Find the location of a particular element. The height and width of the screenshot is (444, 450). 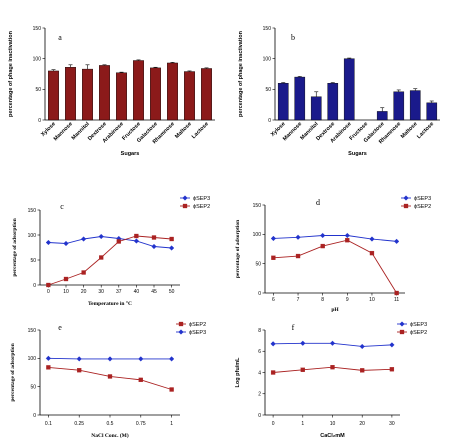

y-tick-label: 8 is located at coordinates (259, 331).